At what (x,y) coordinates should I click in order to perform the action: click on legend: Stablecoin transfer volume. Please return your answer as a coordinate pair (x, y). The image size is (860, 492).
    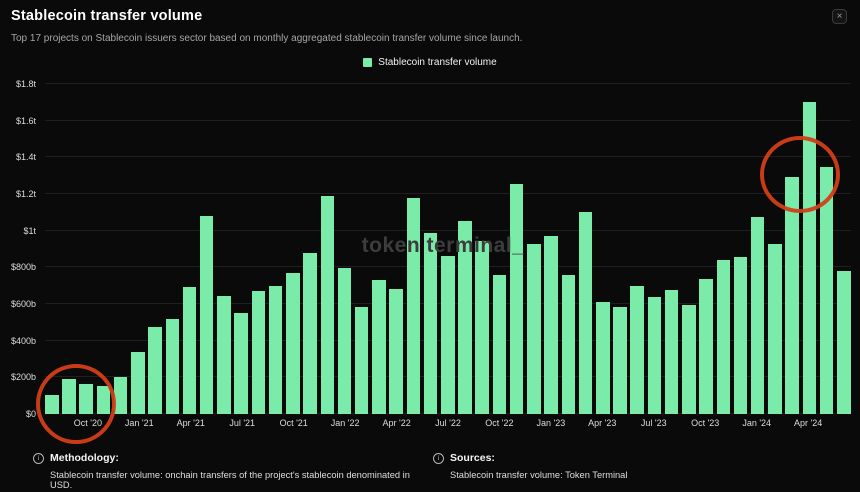
    Looking at the image, I should click on (430, 62).